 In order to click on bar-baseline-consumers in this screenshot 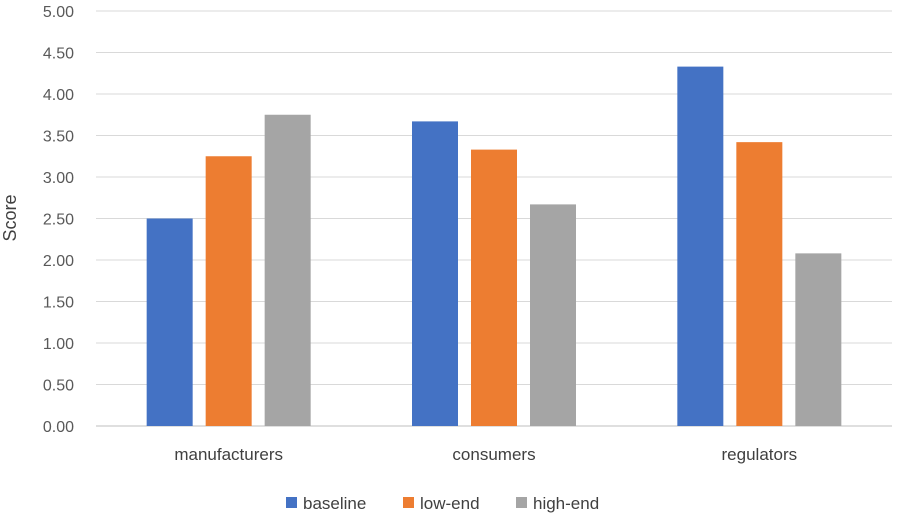, I will do `click(435, 273)`.